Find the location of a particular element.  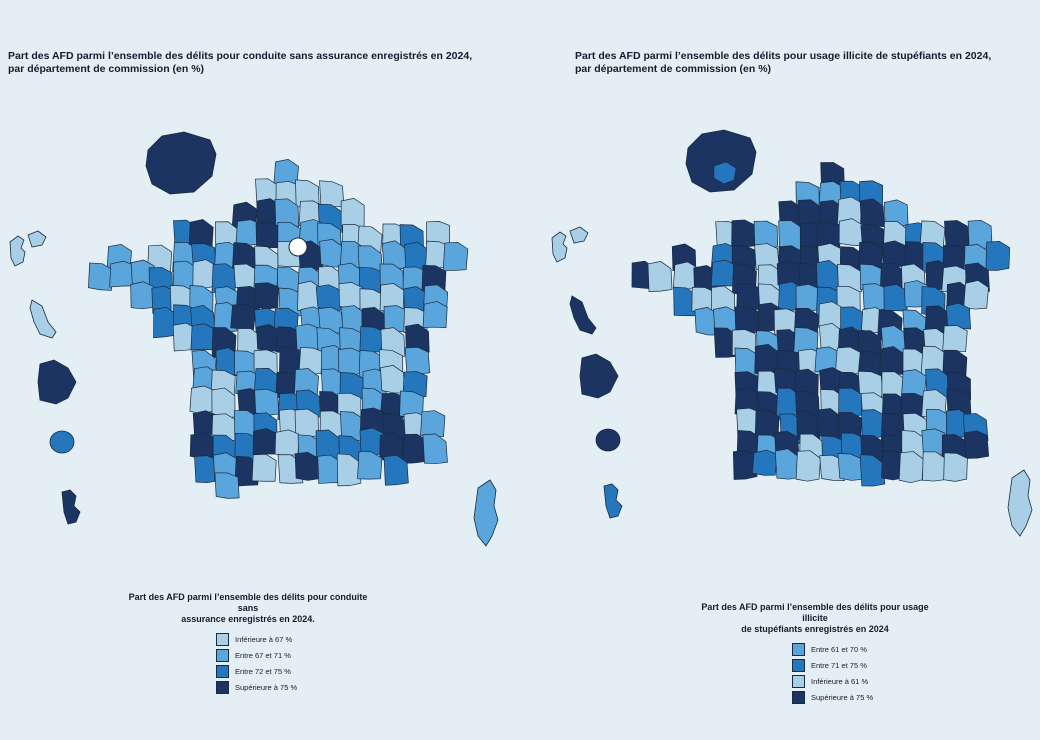

legend-label: Entre 67 et 71 % is located at coordinates (263, 655).